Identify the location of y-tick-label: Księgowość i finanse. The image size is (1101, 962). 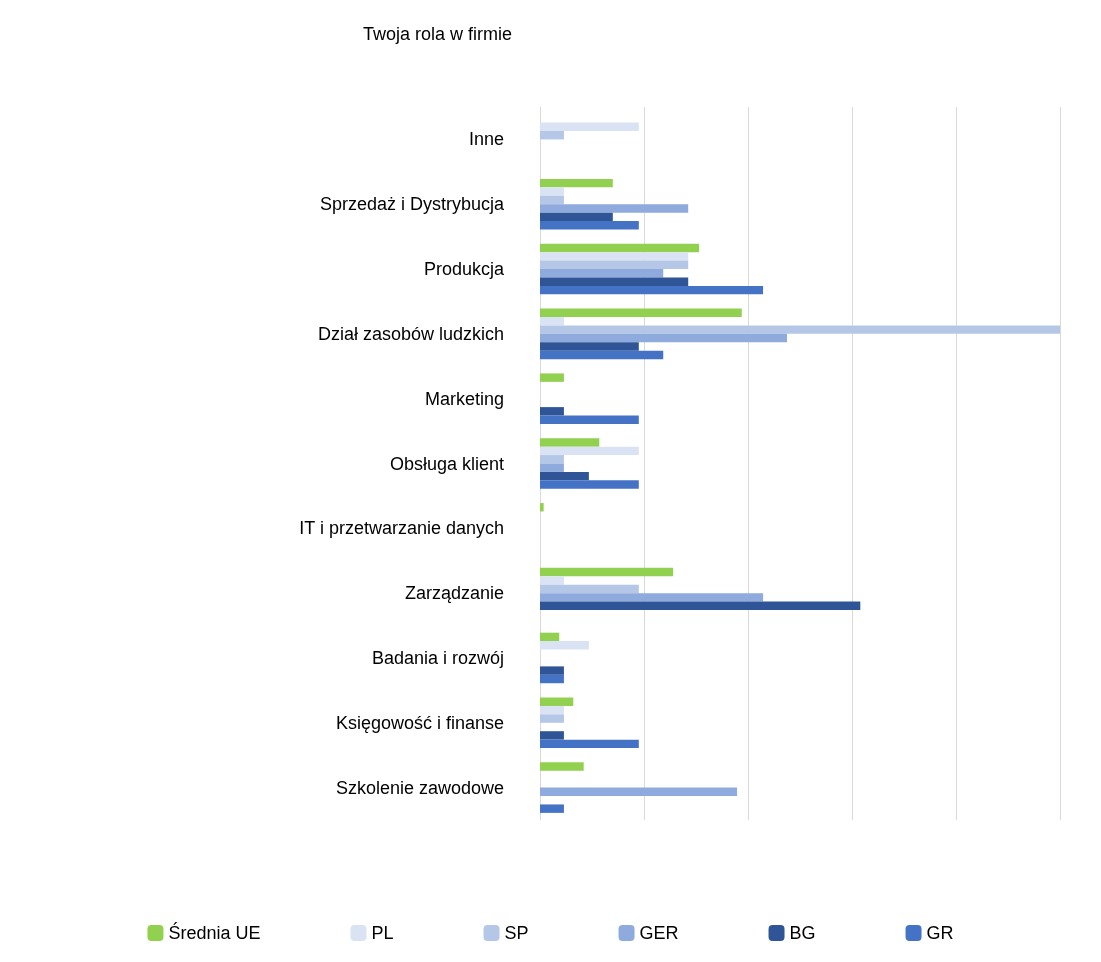
(419, 722).